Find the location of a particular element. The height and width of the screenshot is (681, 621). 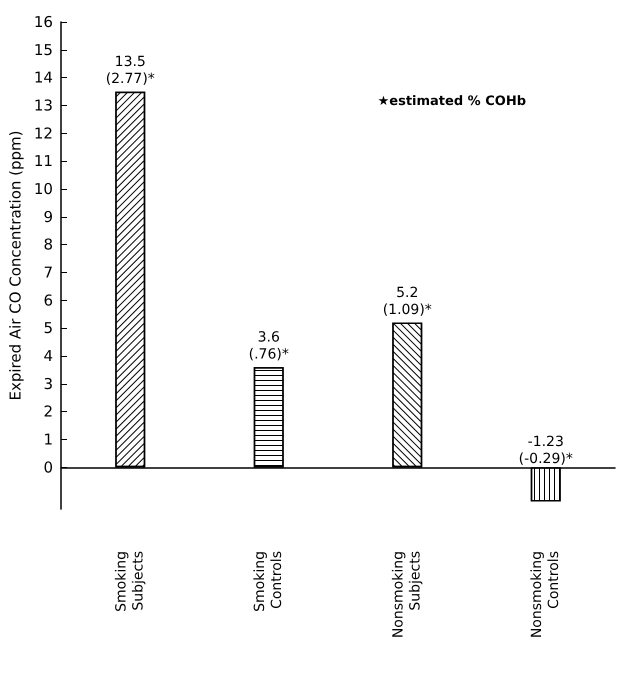

y-tick-label: 10 is located at coordinates (43, 189).